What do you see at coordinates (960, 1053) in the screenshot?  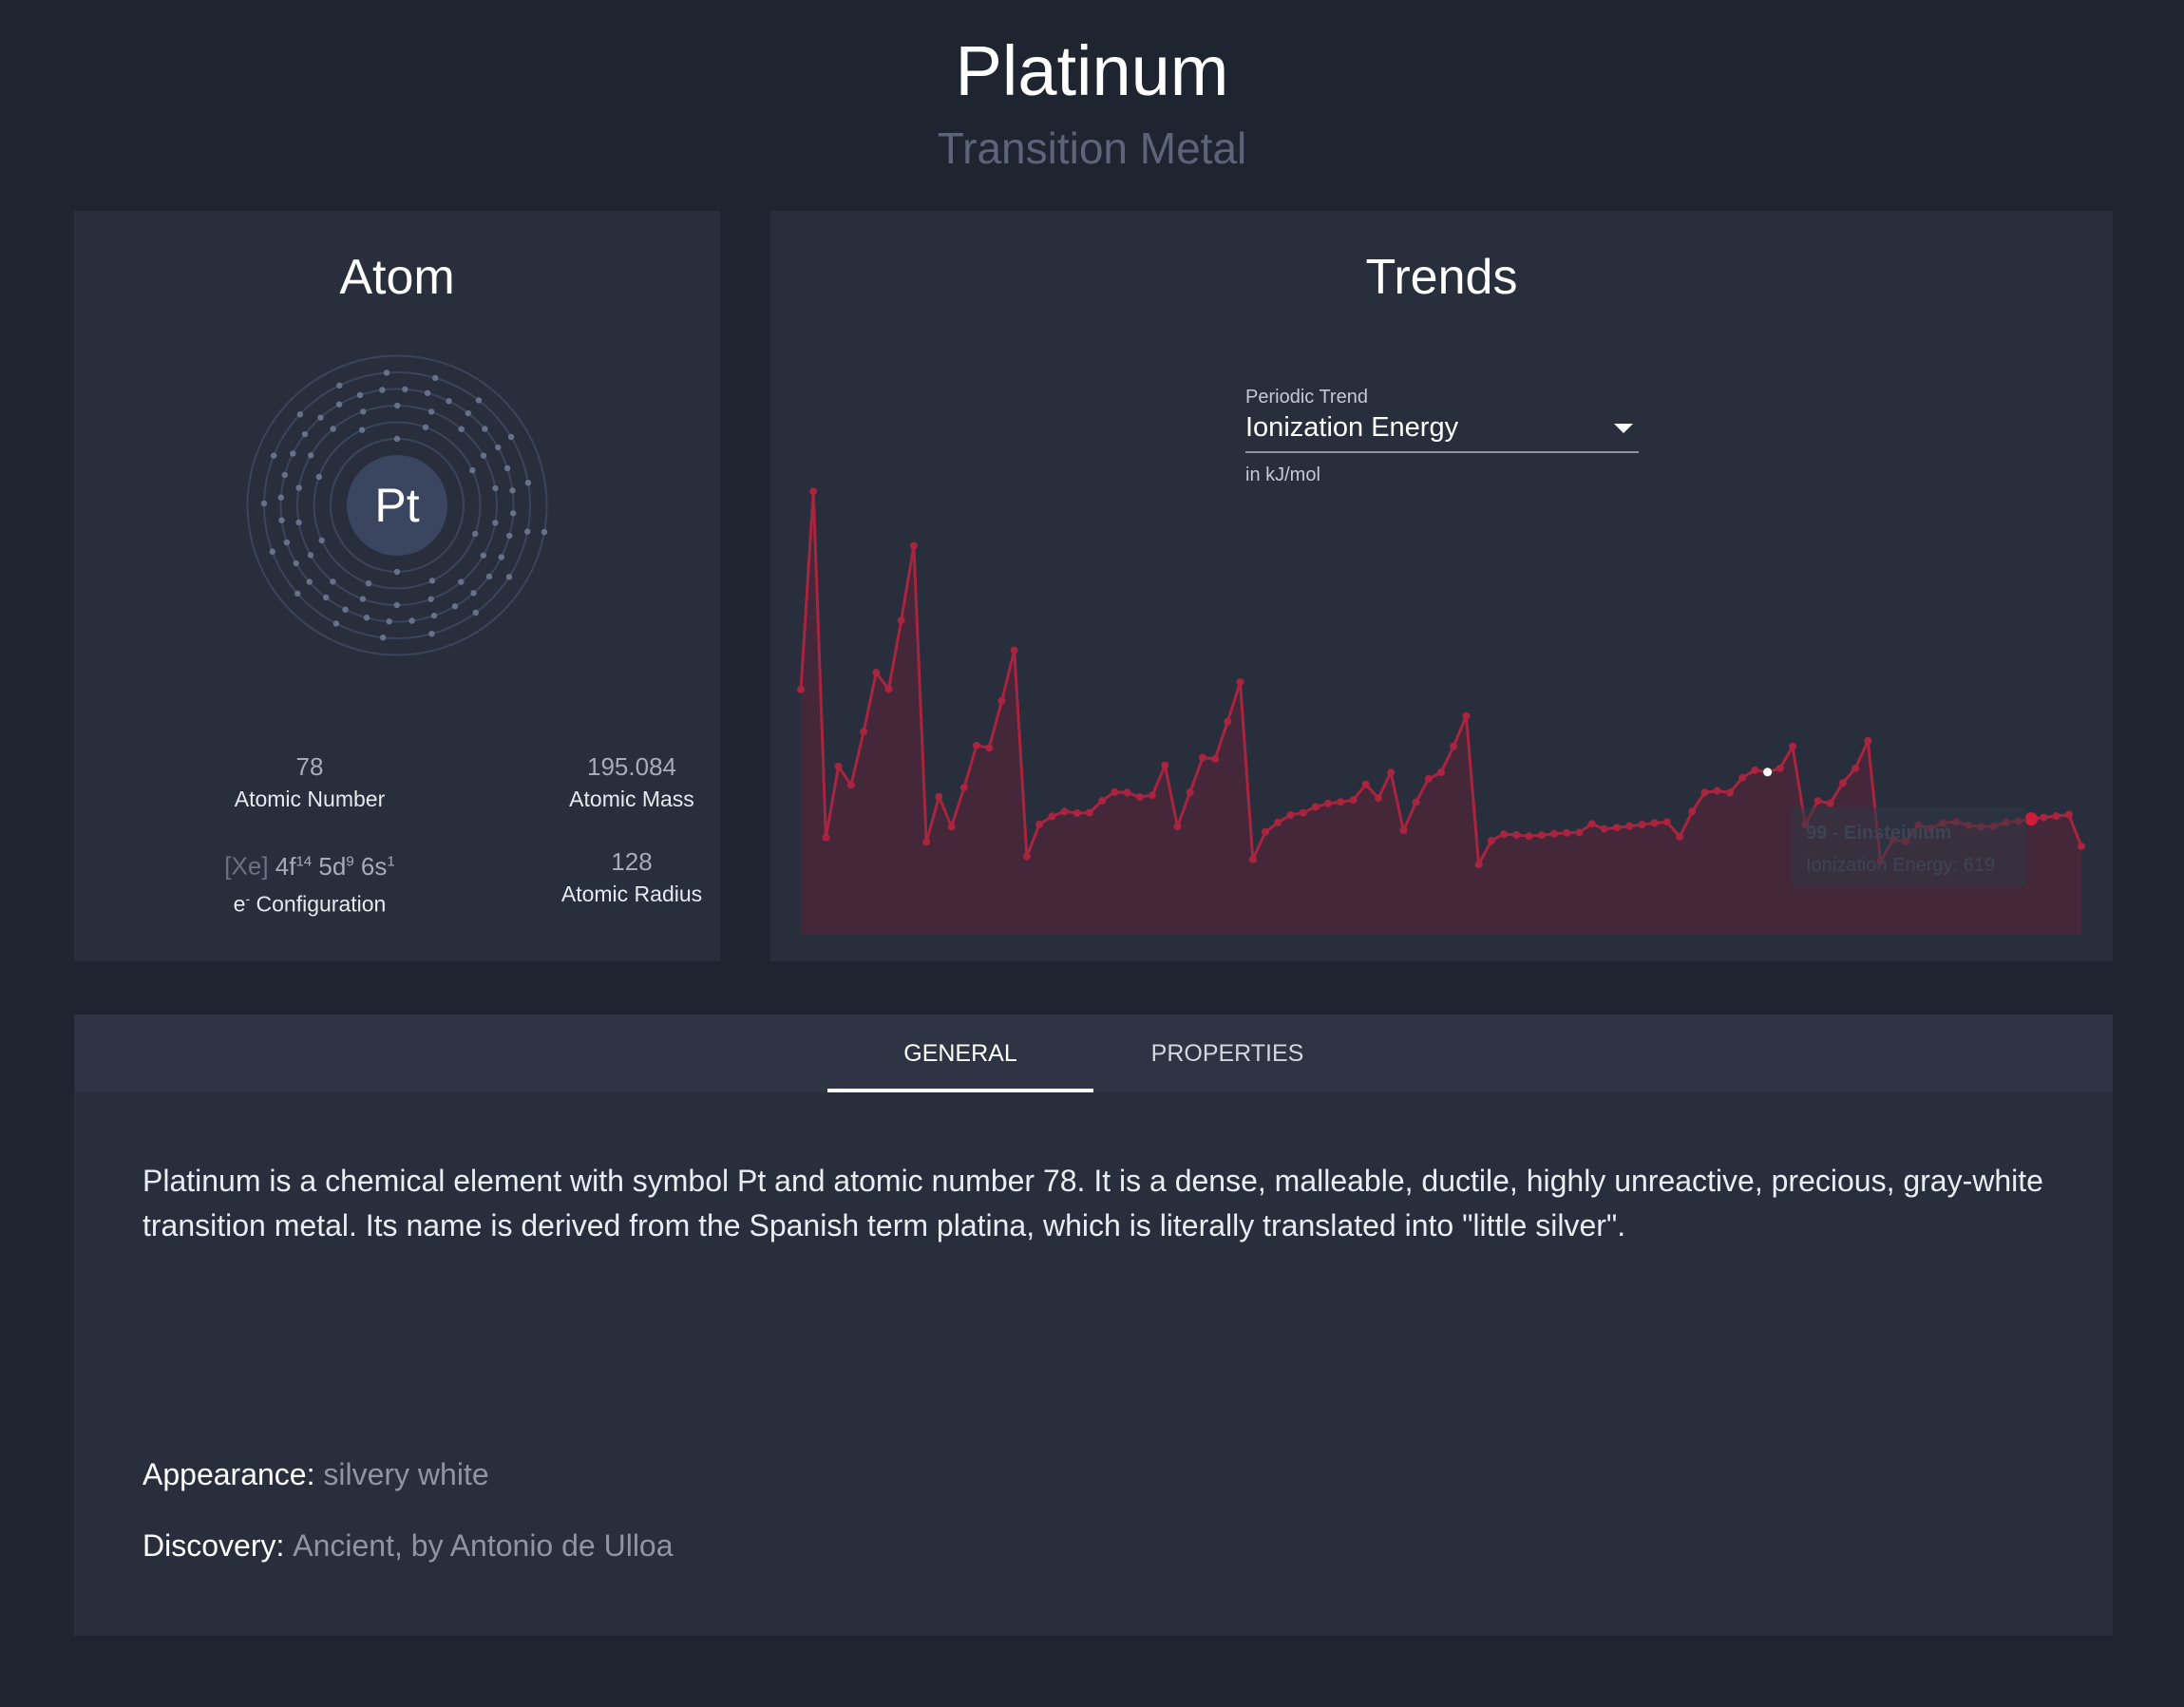 I see `tab-general: GENERAL` at bounding box center [960, 1053].